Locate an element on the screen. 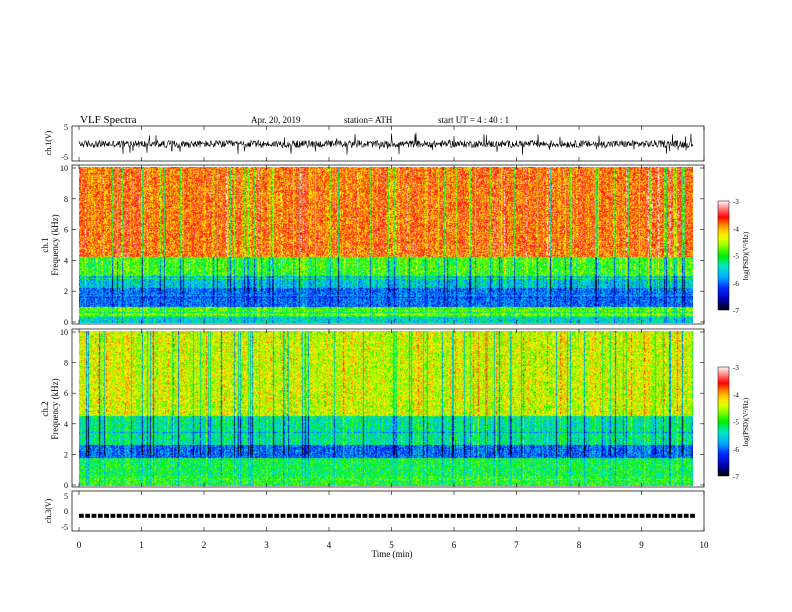 The image size is (792, 612). date-label: Apr. 20, 2019 is located at coordinates (276, 120).